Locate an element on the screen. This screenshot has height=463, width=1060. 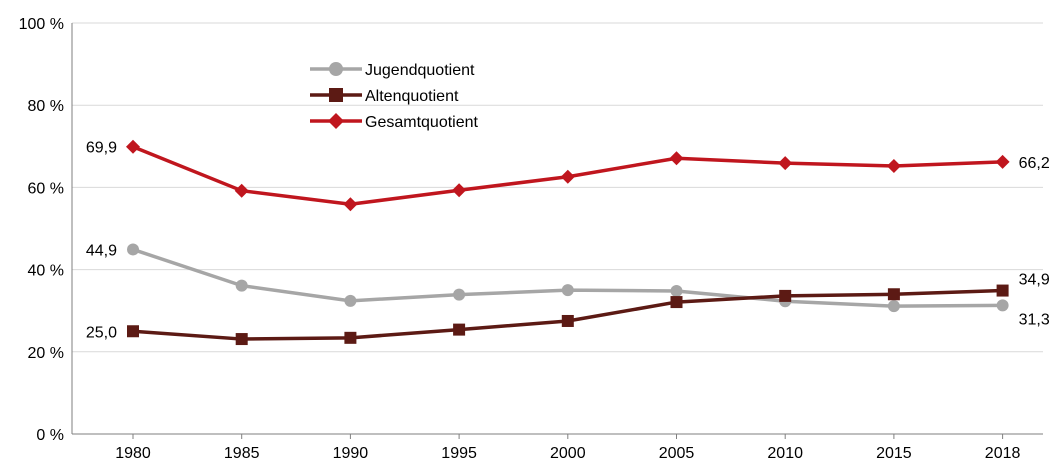
x-tick-label: 1995 is located at coordinates (459, 453).